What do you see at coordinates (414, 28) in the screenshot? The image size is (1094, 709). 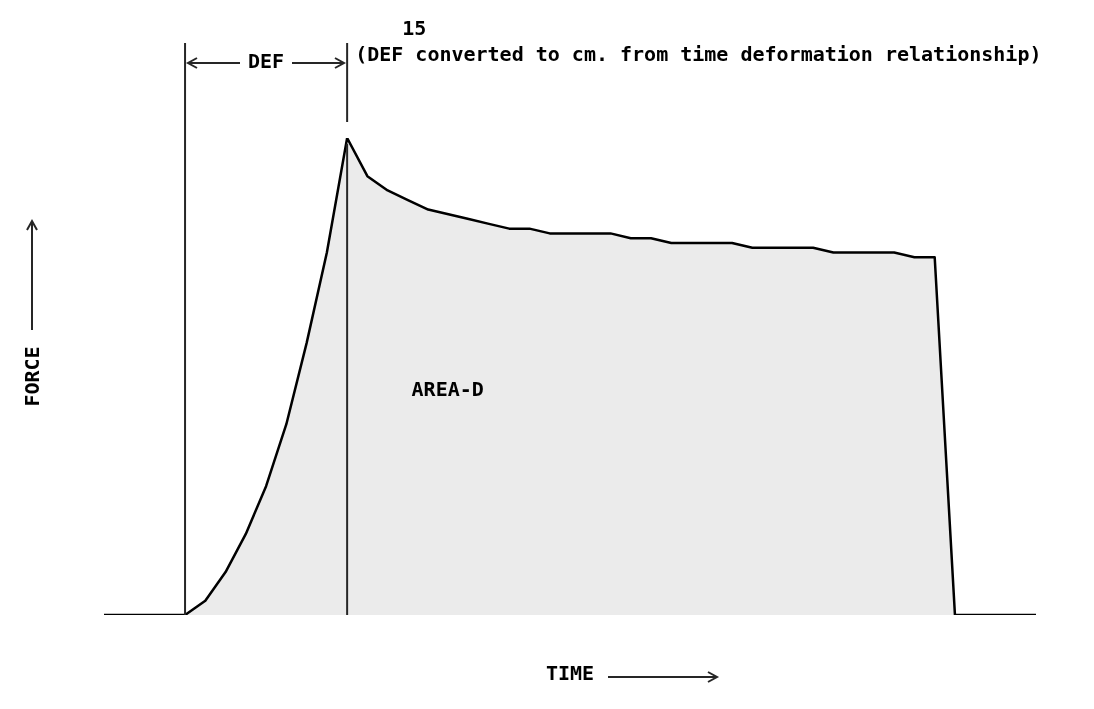 I see `text: 15` at bounding box center [414, 28].